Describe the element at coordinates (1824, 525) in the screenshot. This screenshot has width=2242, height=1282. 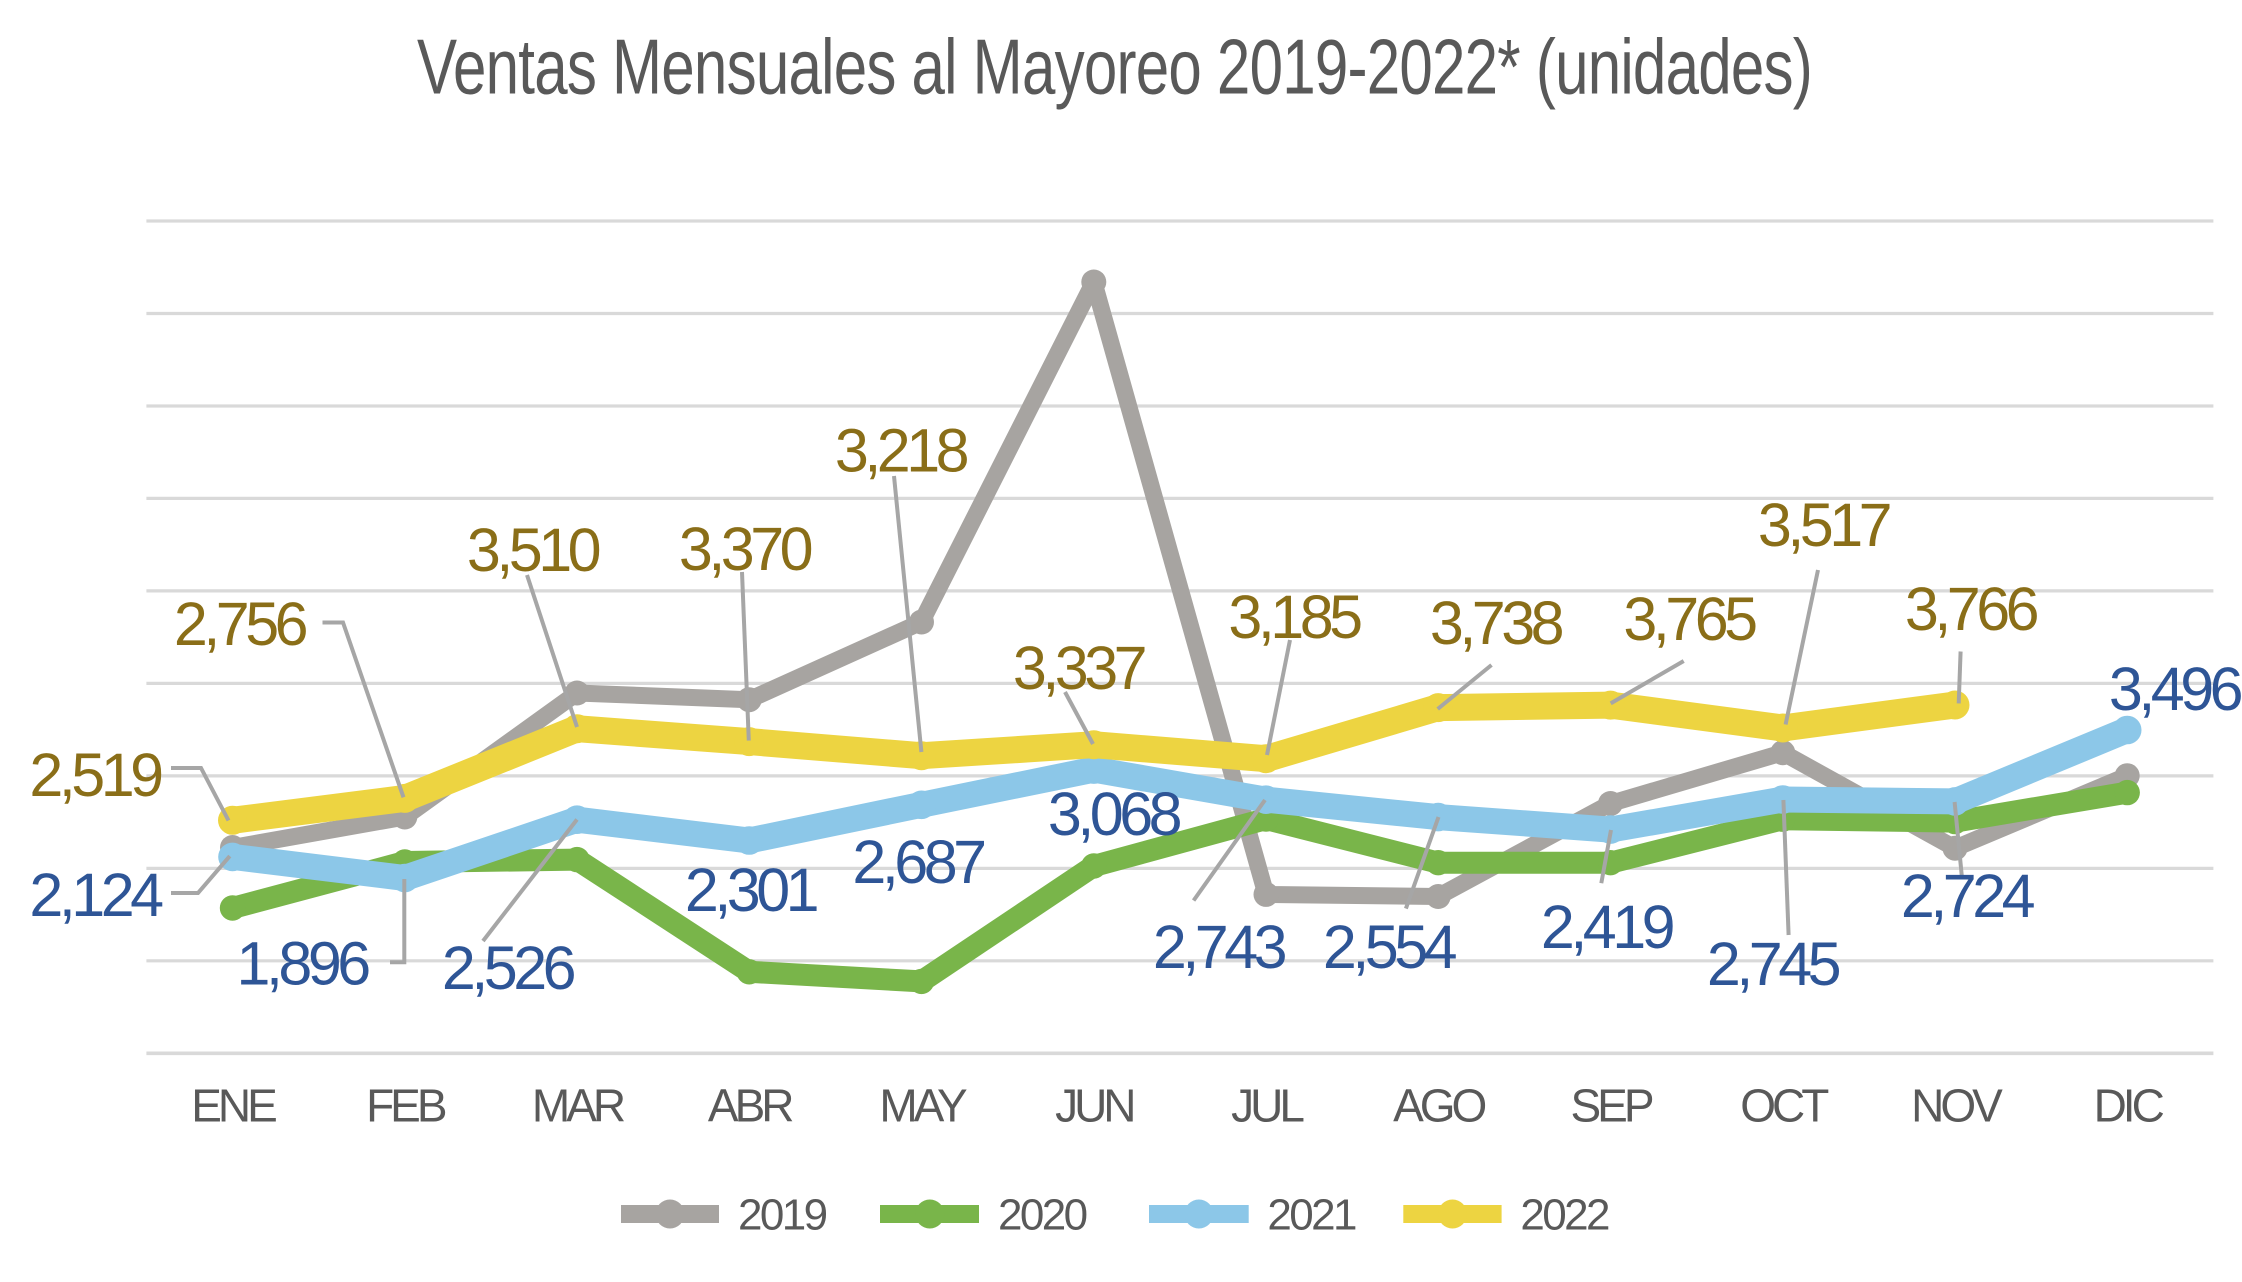
I see `svg-text: 3,517` at that location.